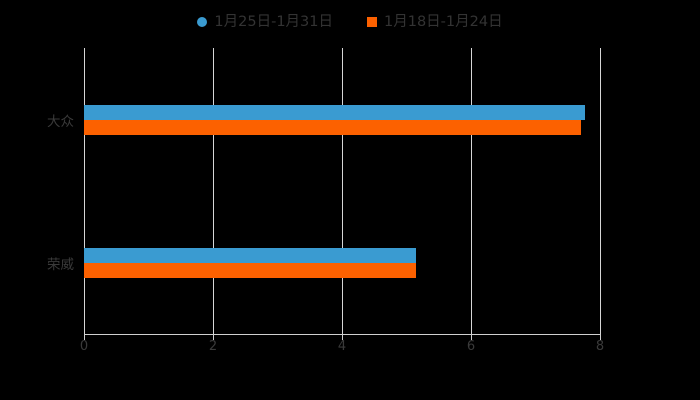  What do you see at coordinates (600, 346) in the screenshot?
I see `x-axis-tick-label: 8` at bounding box center [600, 346].